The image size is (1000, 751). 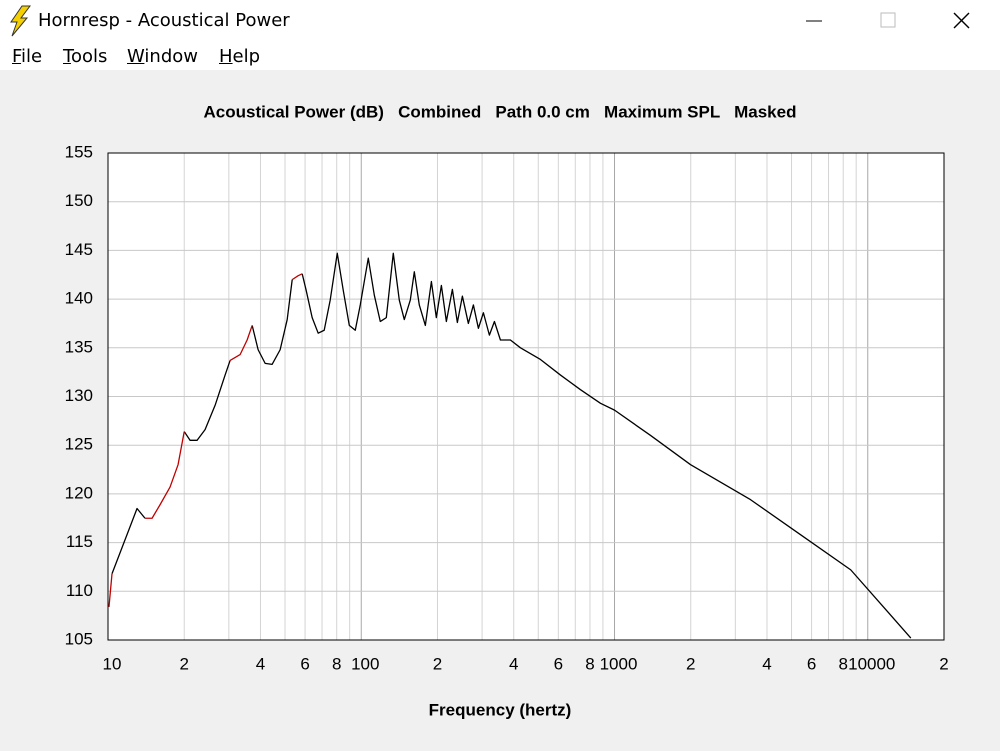 What do you see at coordinates (79, 298) in the screenshot?
I see `y-tick-label: 140` at bounding box center [79, 298].